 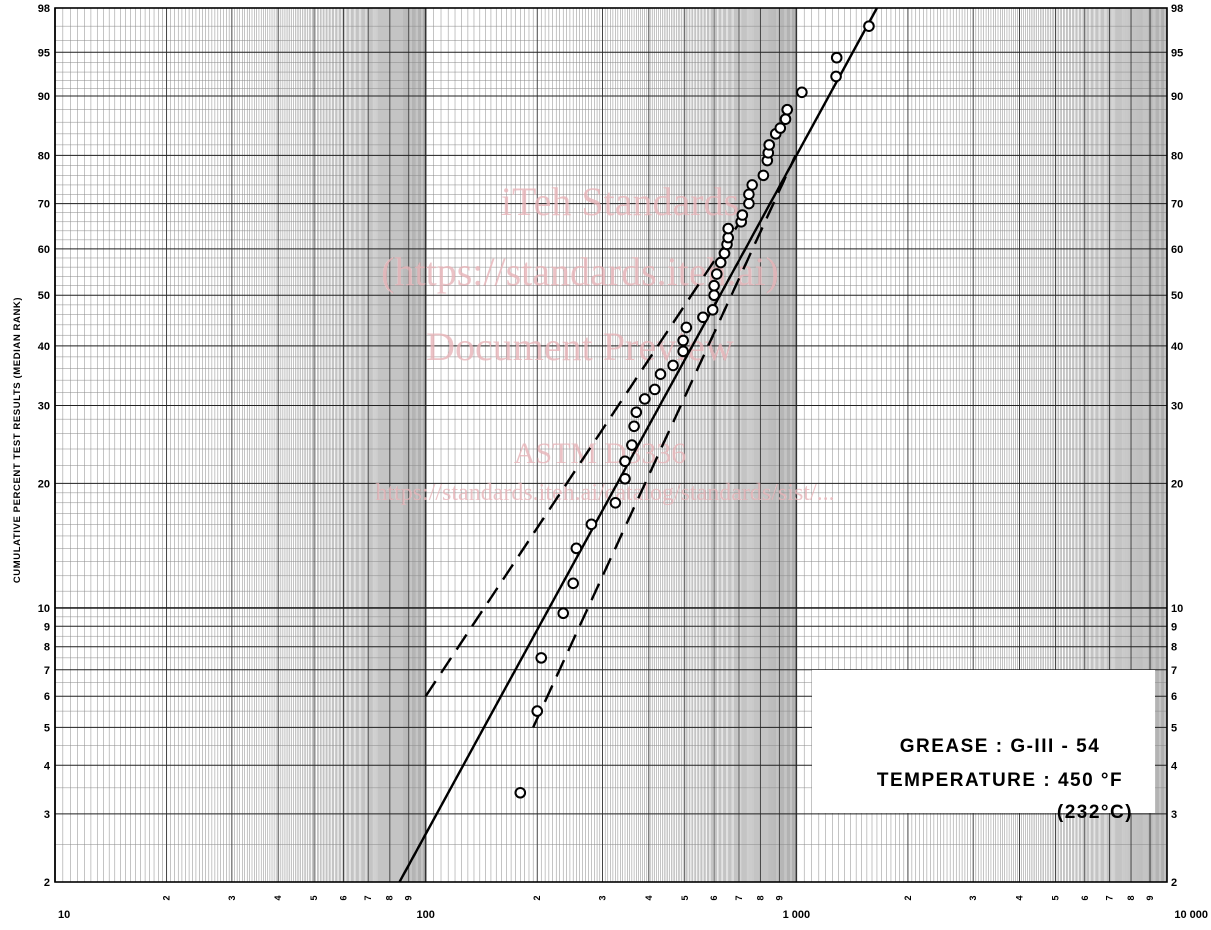 What do you see at coordinates (44, 609) in the screenshot?
I see `y-tick-label-left: 10` at bounding box center [44, 609].